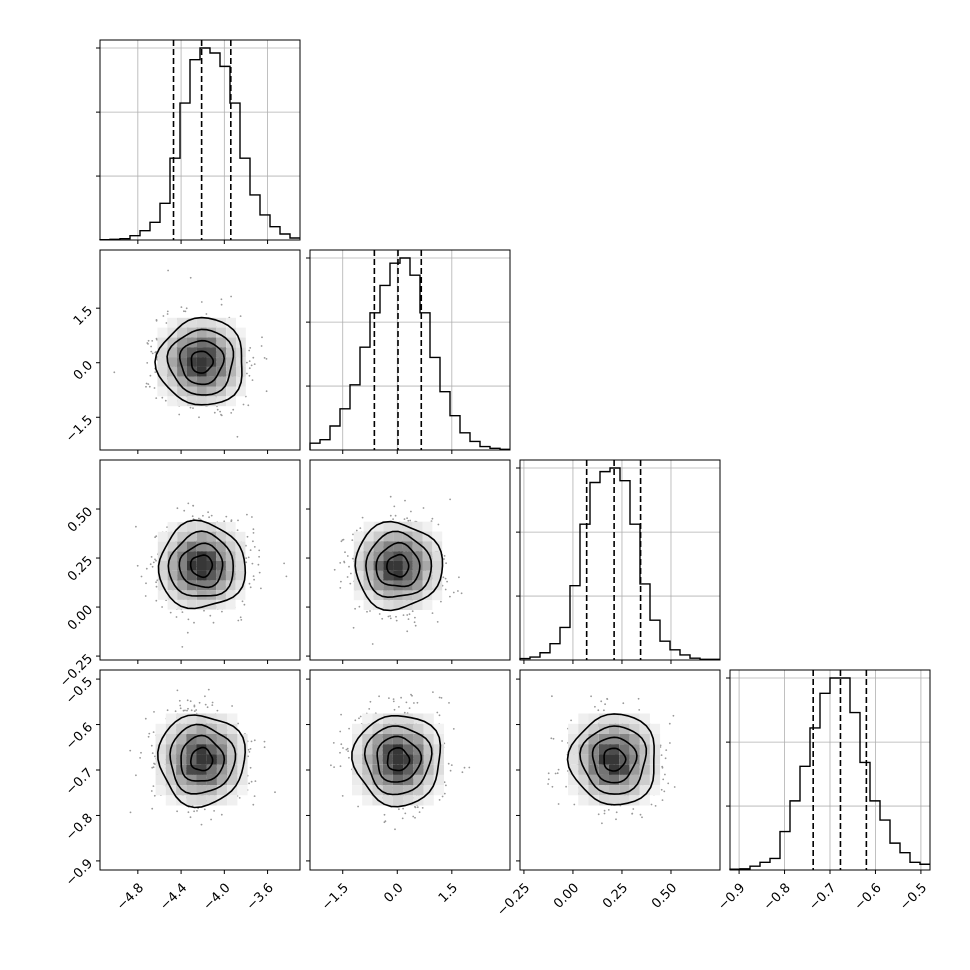 The height and width of the screenshot is (970, 970). Describe the element at coordinates (79, 429) in the screenshot. I see `y-tick-label: −1.5` at that location.